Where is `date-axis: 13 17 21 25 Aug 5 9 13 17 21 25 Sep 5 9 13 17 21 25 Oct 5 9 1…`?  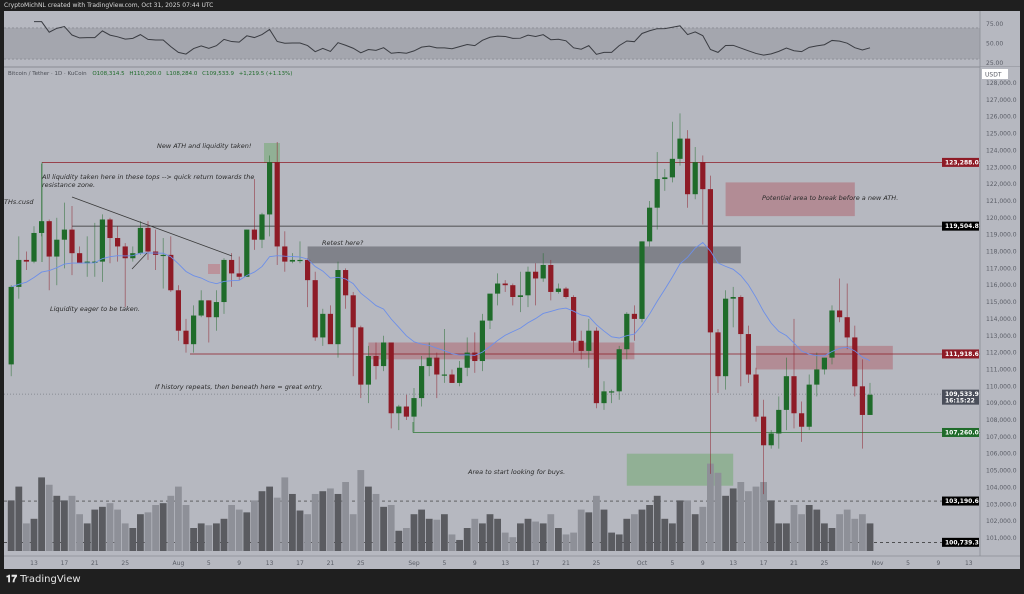
date-axis: 13 17 21 25 Aug 5 9 13 17 21 25 Sep 5 9 13 17 21 25 Oct 5 9 1… is located at coordinates (512, 562).